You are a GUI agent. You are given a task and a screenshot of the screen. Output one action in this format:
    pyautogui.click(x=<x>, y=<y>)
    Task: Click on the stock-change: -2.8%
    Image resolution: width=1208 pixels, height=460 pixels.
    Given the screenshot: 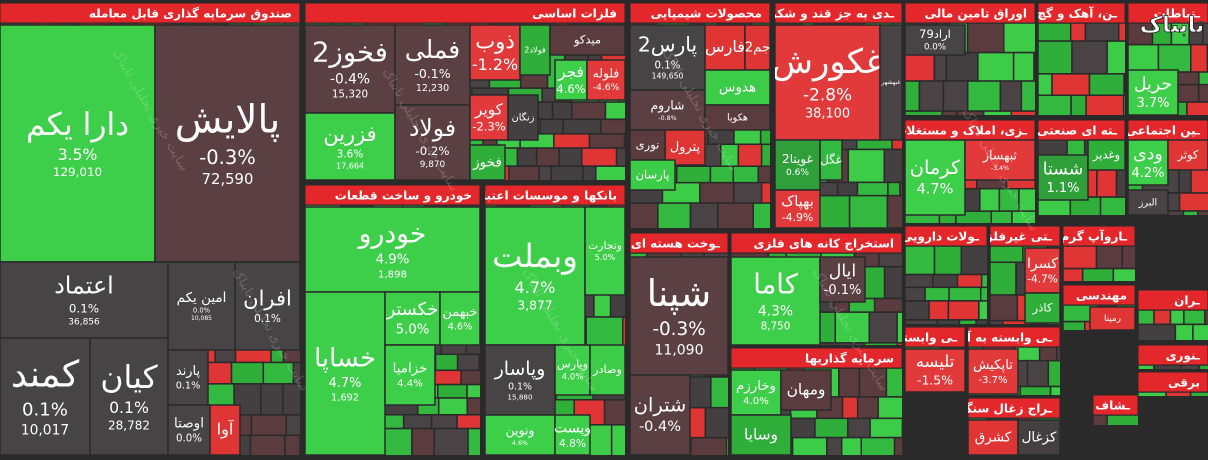 What is the action you would take?
    pyautogui.click(x=827, y=95)
    